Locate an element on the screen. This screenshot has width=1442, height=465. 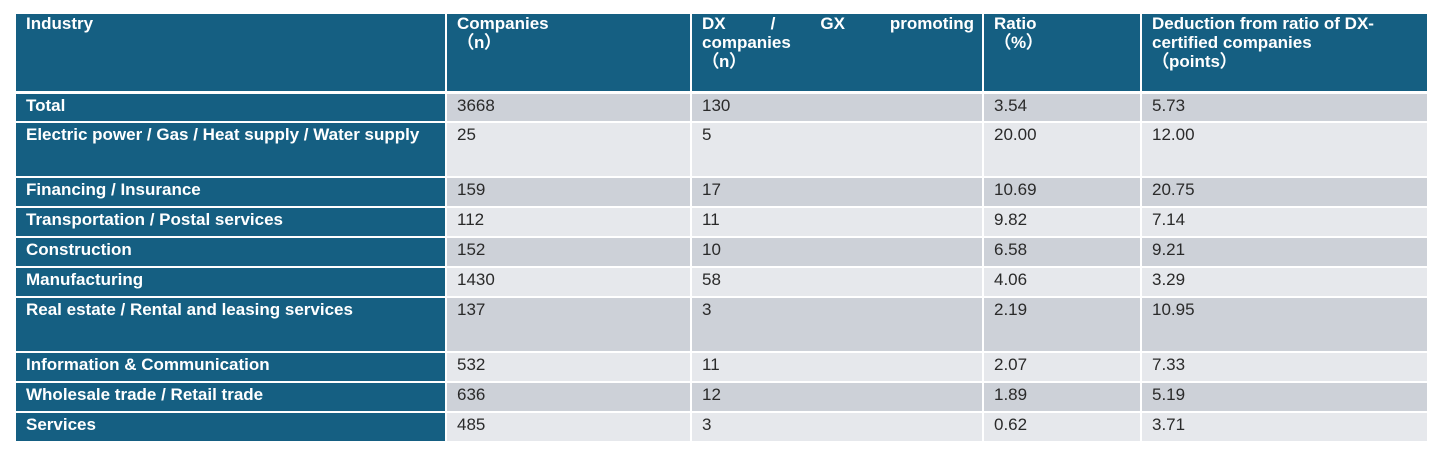
companies-cell: 159 is located at coordinates (569, 192).